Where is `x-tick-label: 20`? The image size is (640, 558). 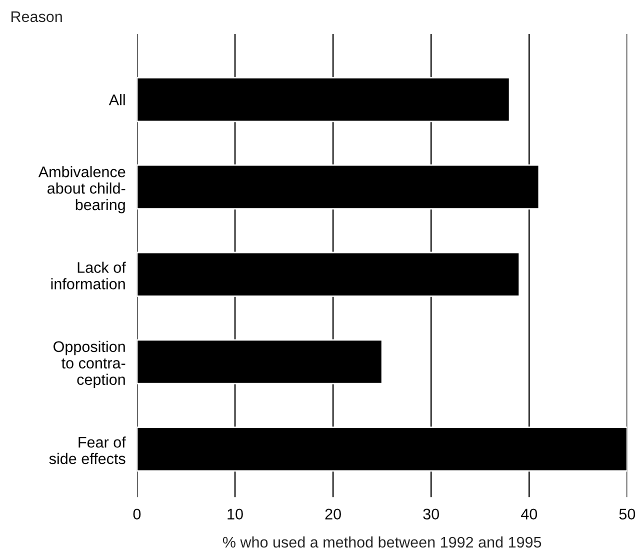 x-tick-label: 20 is located at coordinates (333, 514).